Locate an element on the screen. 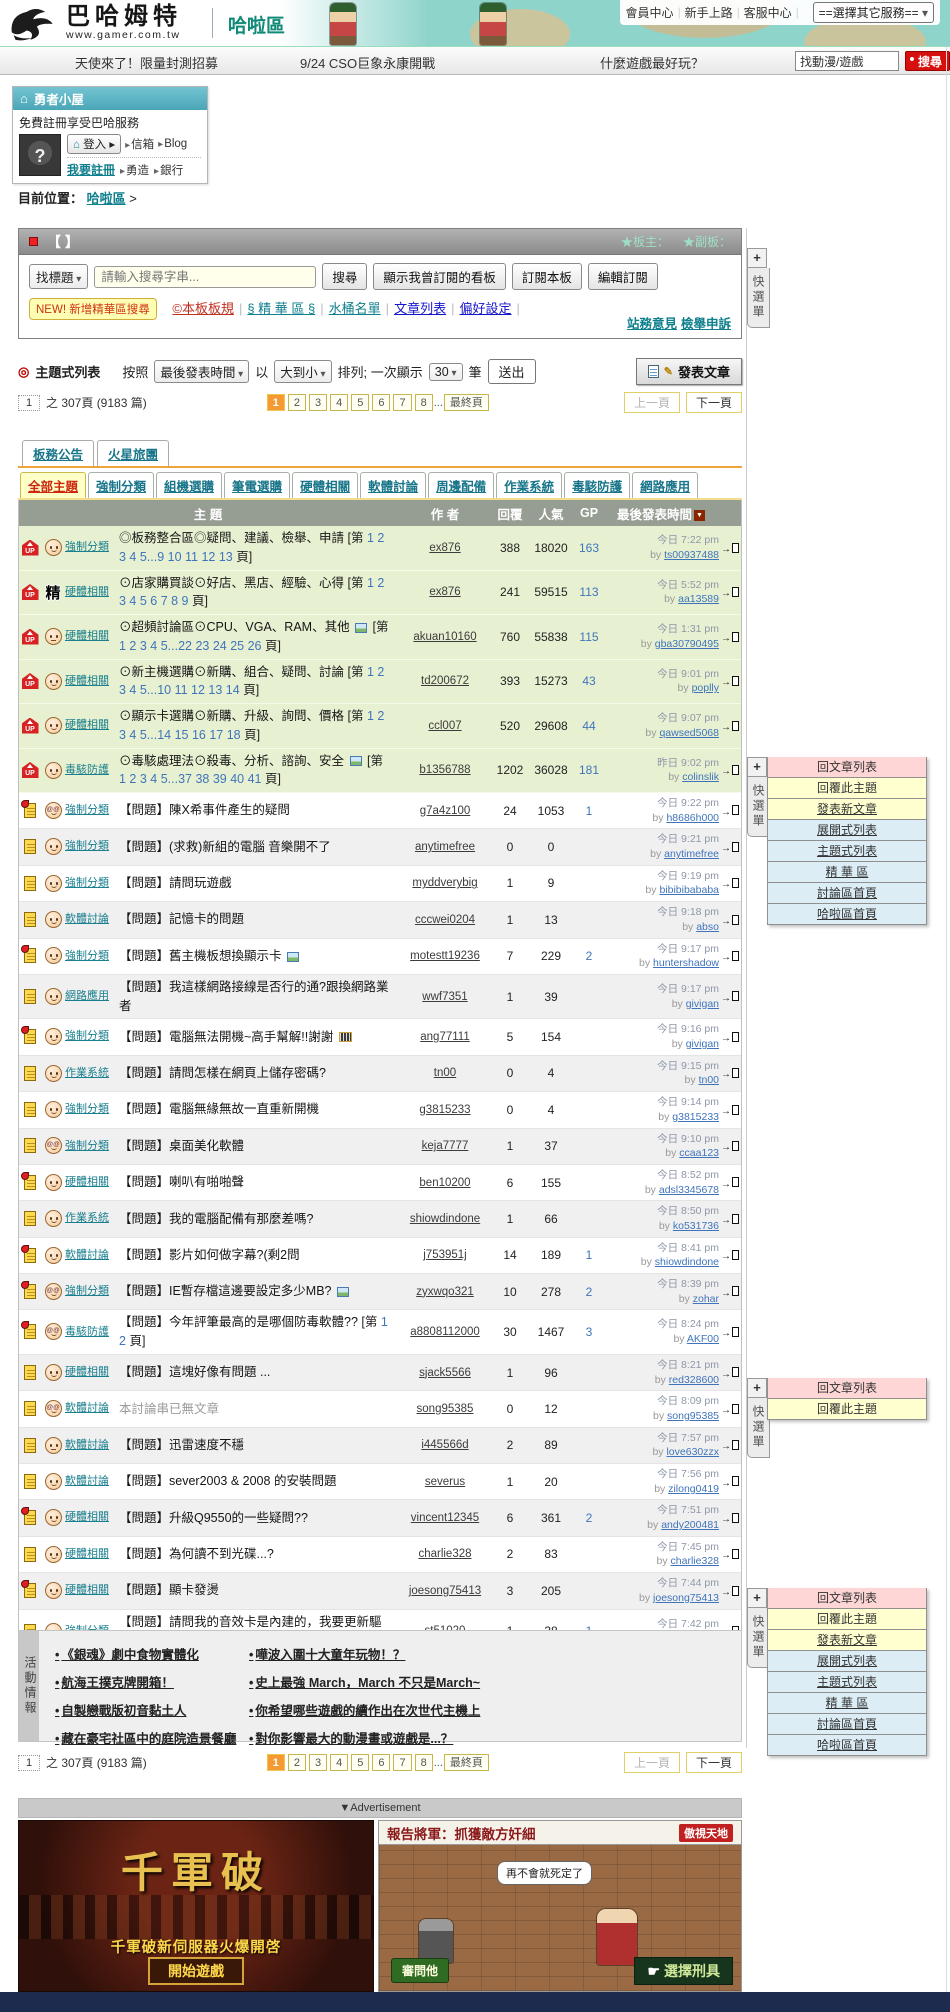 The image size is (950, 2012). topic-page-numbers: 1 2 3 4 5...14 15 16 17 18 is located at coordinates (252, 725).